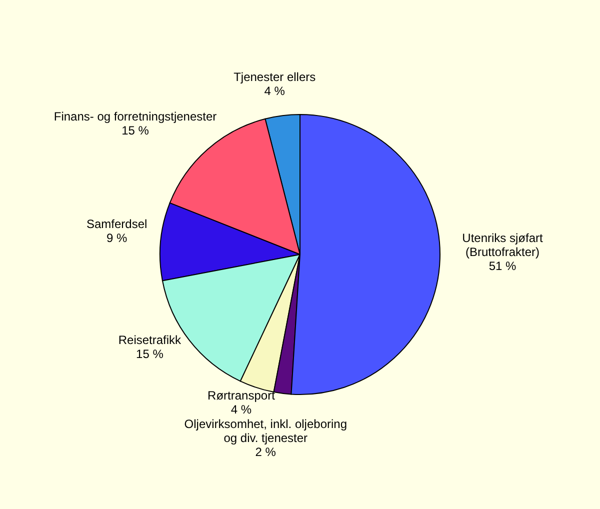 The image size is (600, 509). I want to click on data-label: 2 %, so click(265, 451).